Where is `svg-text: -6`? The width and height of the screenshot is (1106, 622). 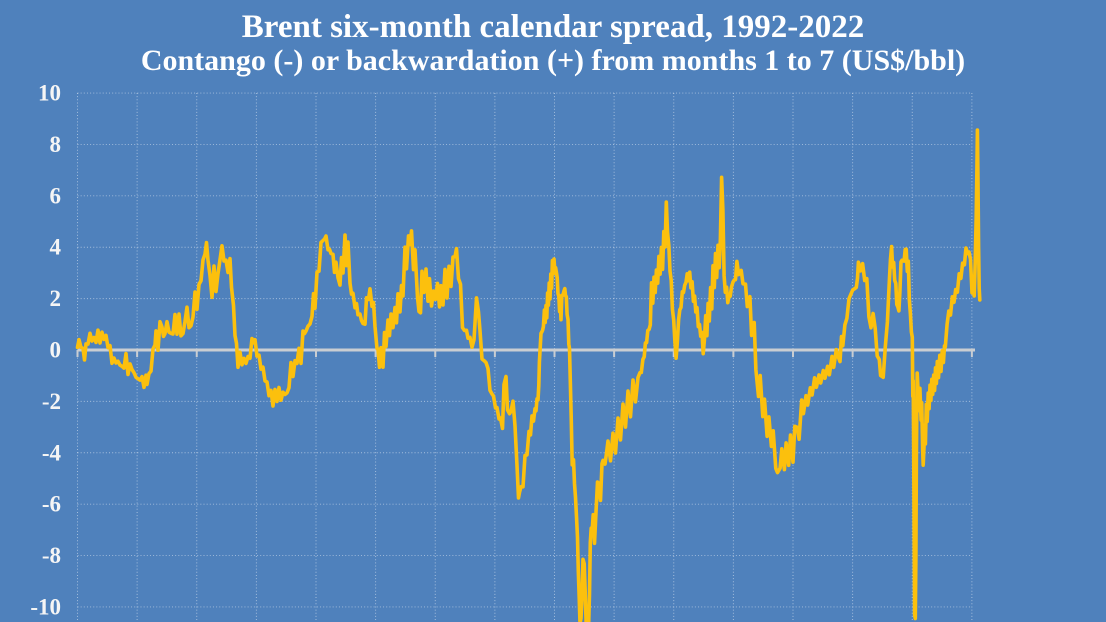 svg-text: -6 is located at coordinates (51, 504).